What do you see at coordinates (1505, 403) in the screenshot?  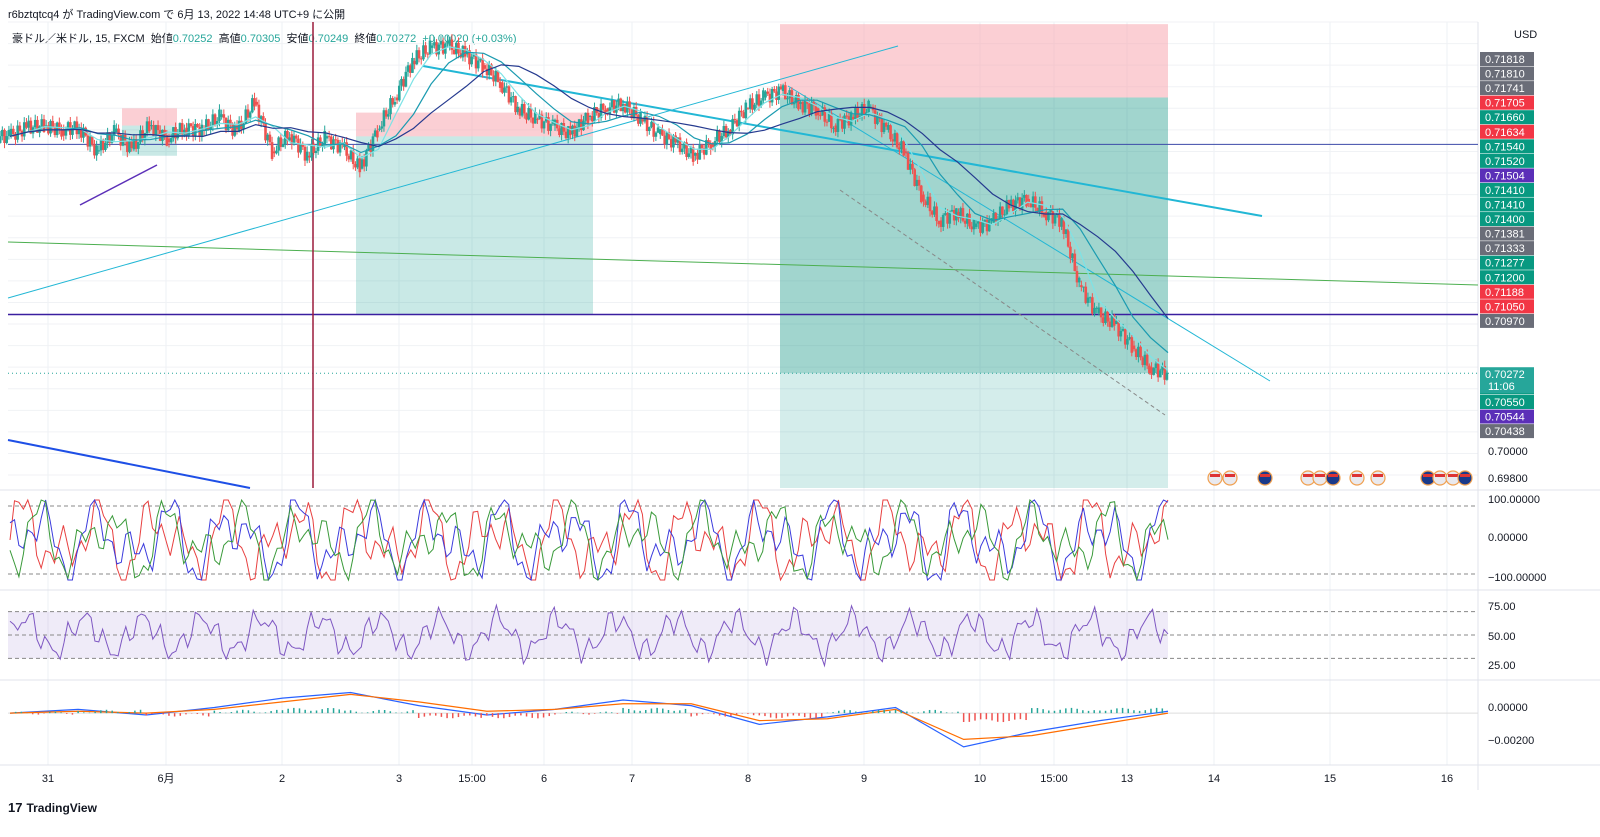 I see `price-tag-label: 0.70550` at bounding box center [1505, 403].